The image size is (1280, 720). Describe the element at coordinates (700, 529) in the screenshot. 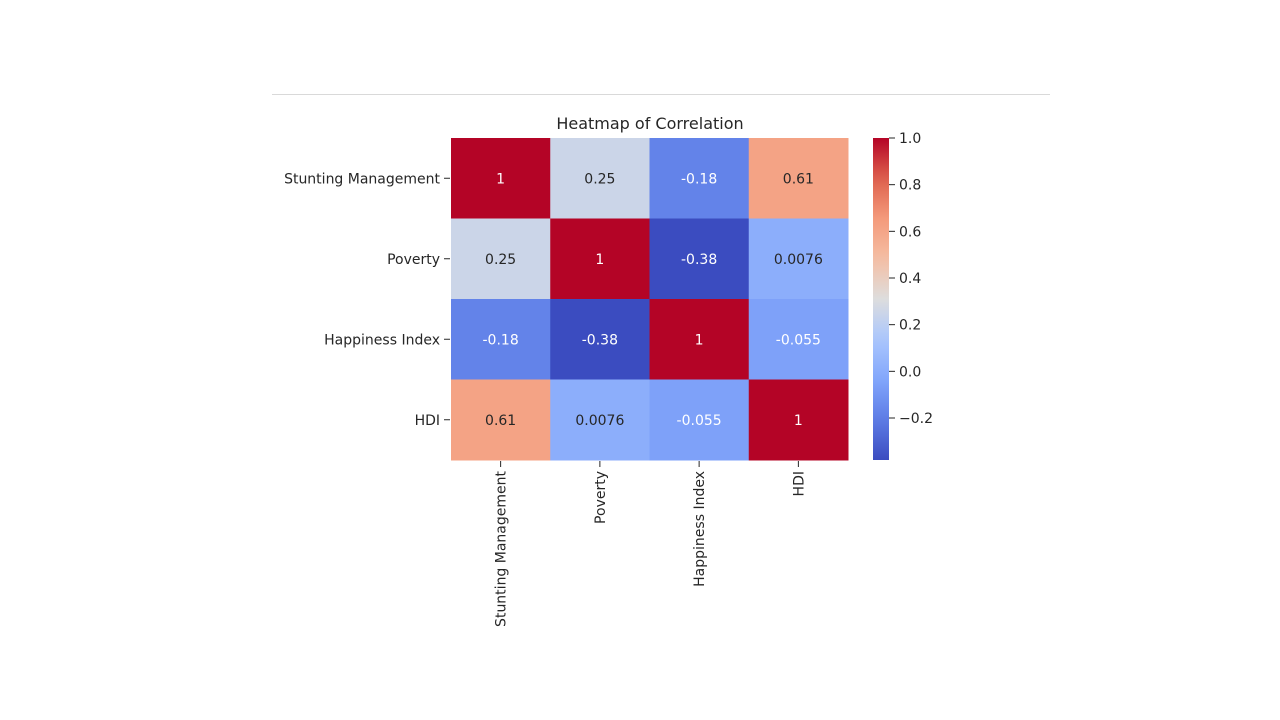

I see `x-tick-label: Happiness Index` at that location.